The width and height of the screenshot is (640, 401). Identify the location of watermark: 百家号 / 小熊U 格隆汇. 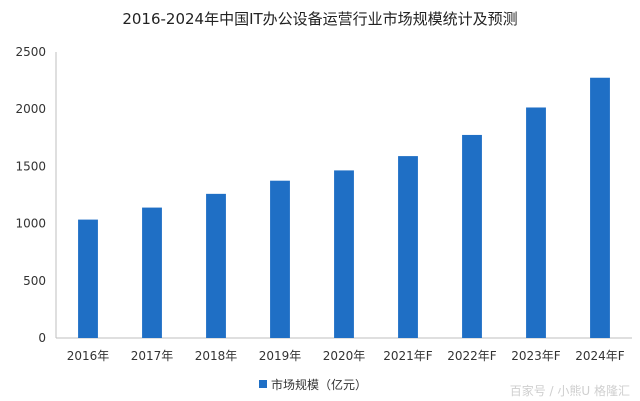
(570, 390).